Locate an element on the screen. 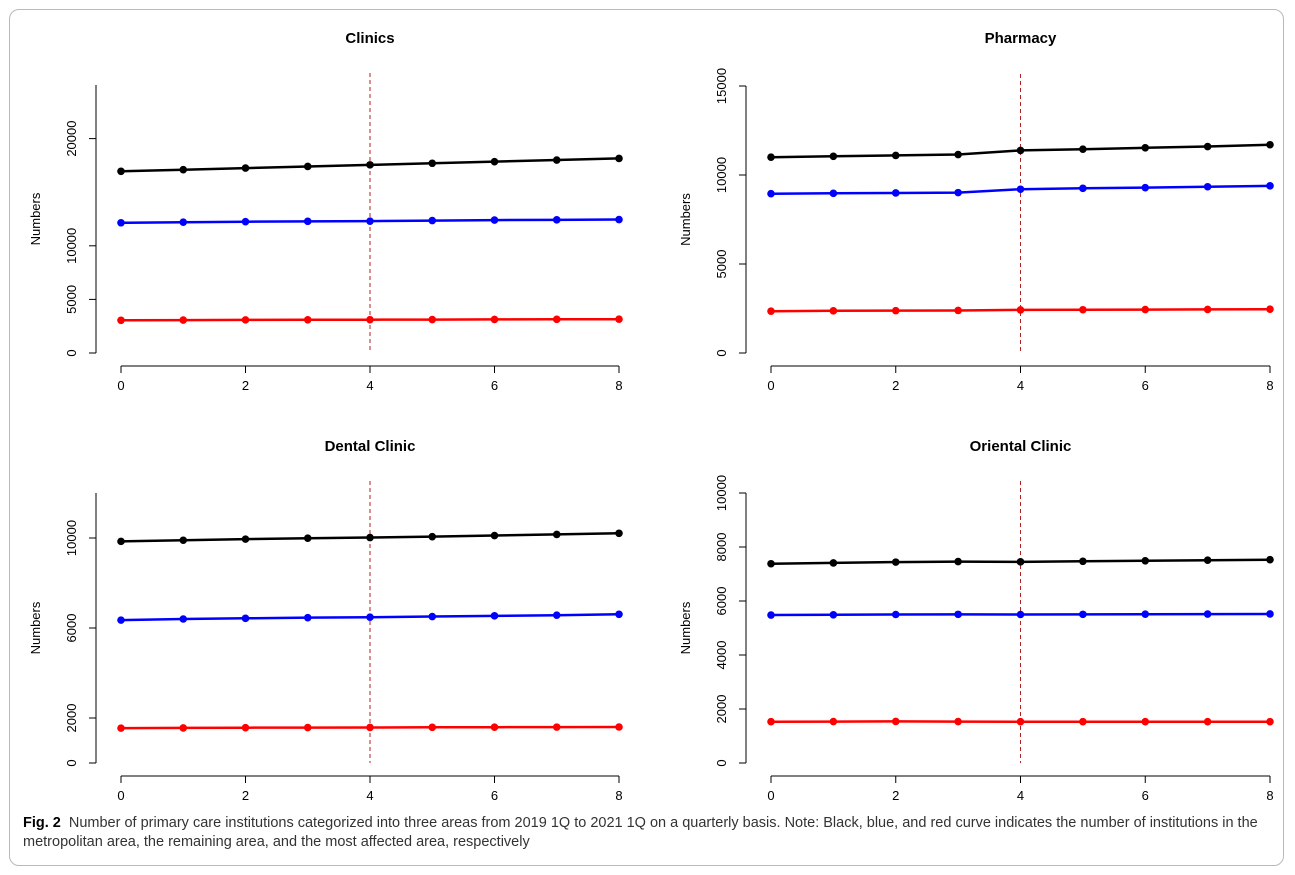  y-tick-label: 15000 is located at coordinates (721, 86).